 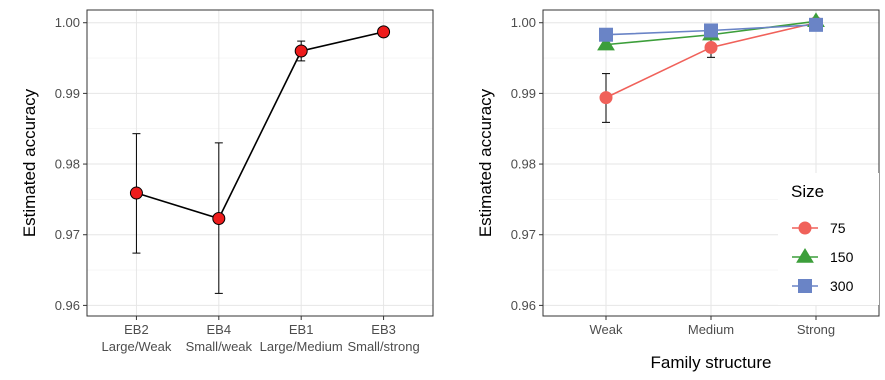 What do you see at coordinates (711, 329) in the screenshot?
I see `x-tick-label: Medium` at bounding box center [711, 329].